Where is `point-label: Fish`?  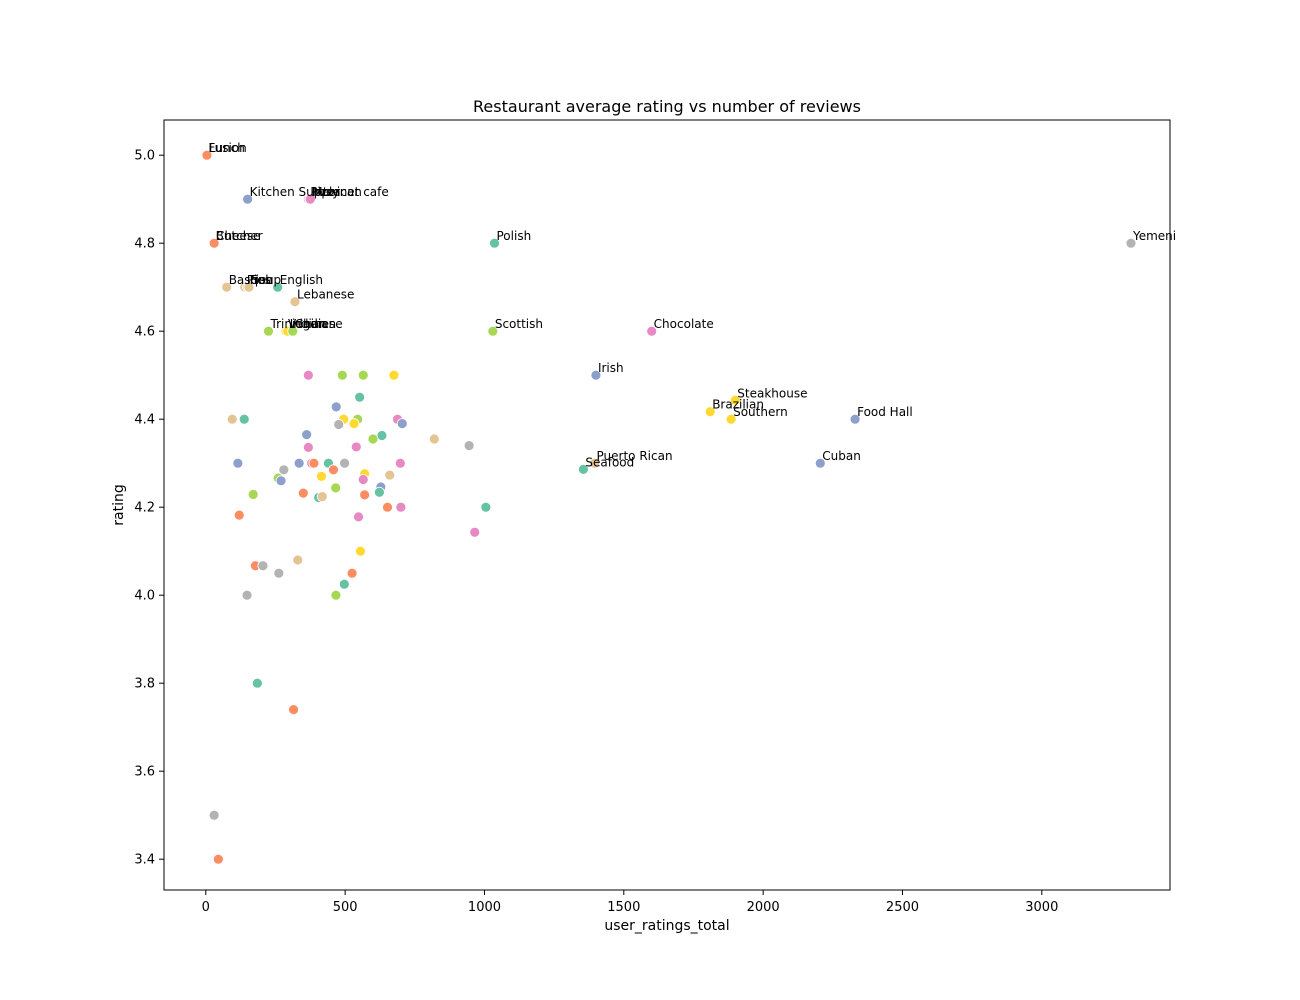 point-label: Fish is located at coordinates (261, 280).